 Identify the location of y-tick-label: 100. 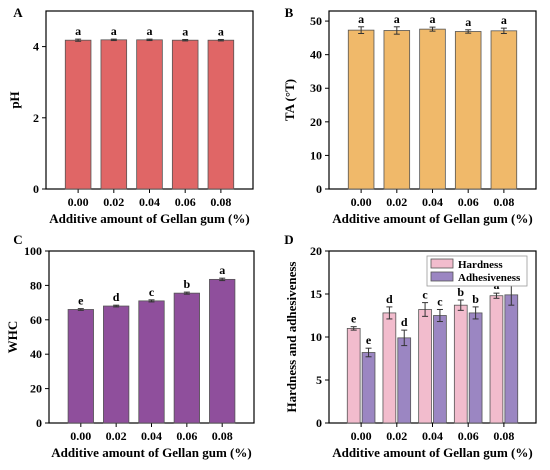
(33, 251).